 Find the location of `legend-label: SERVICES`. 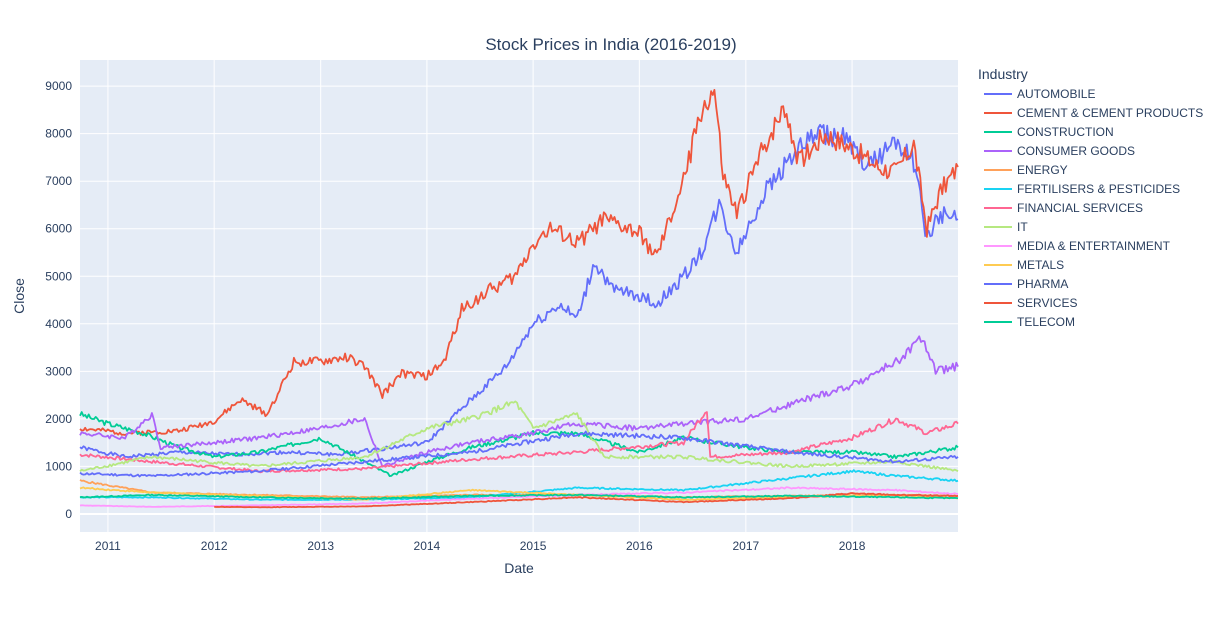

legend-label: SERVICES is located at coordinates (1047, 303).